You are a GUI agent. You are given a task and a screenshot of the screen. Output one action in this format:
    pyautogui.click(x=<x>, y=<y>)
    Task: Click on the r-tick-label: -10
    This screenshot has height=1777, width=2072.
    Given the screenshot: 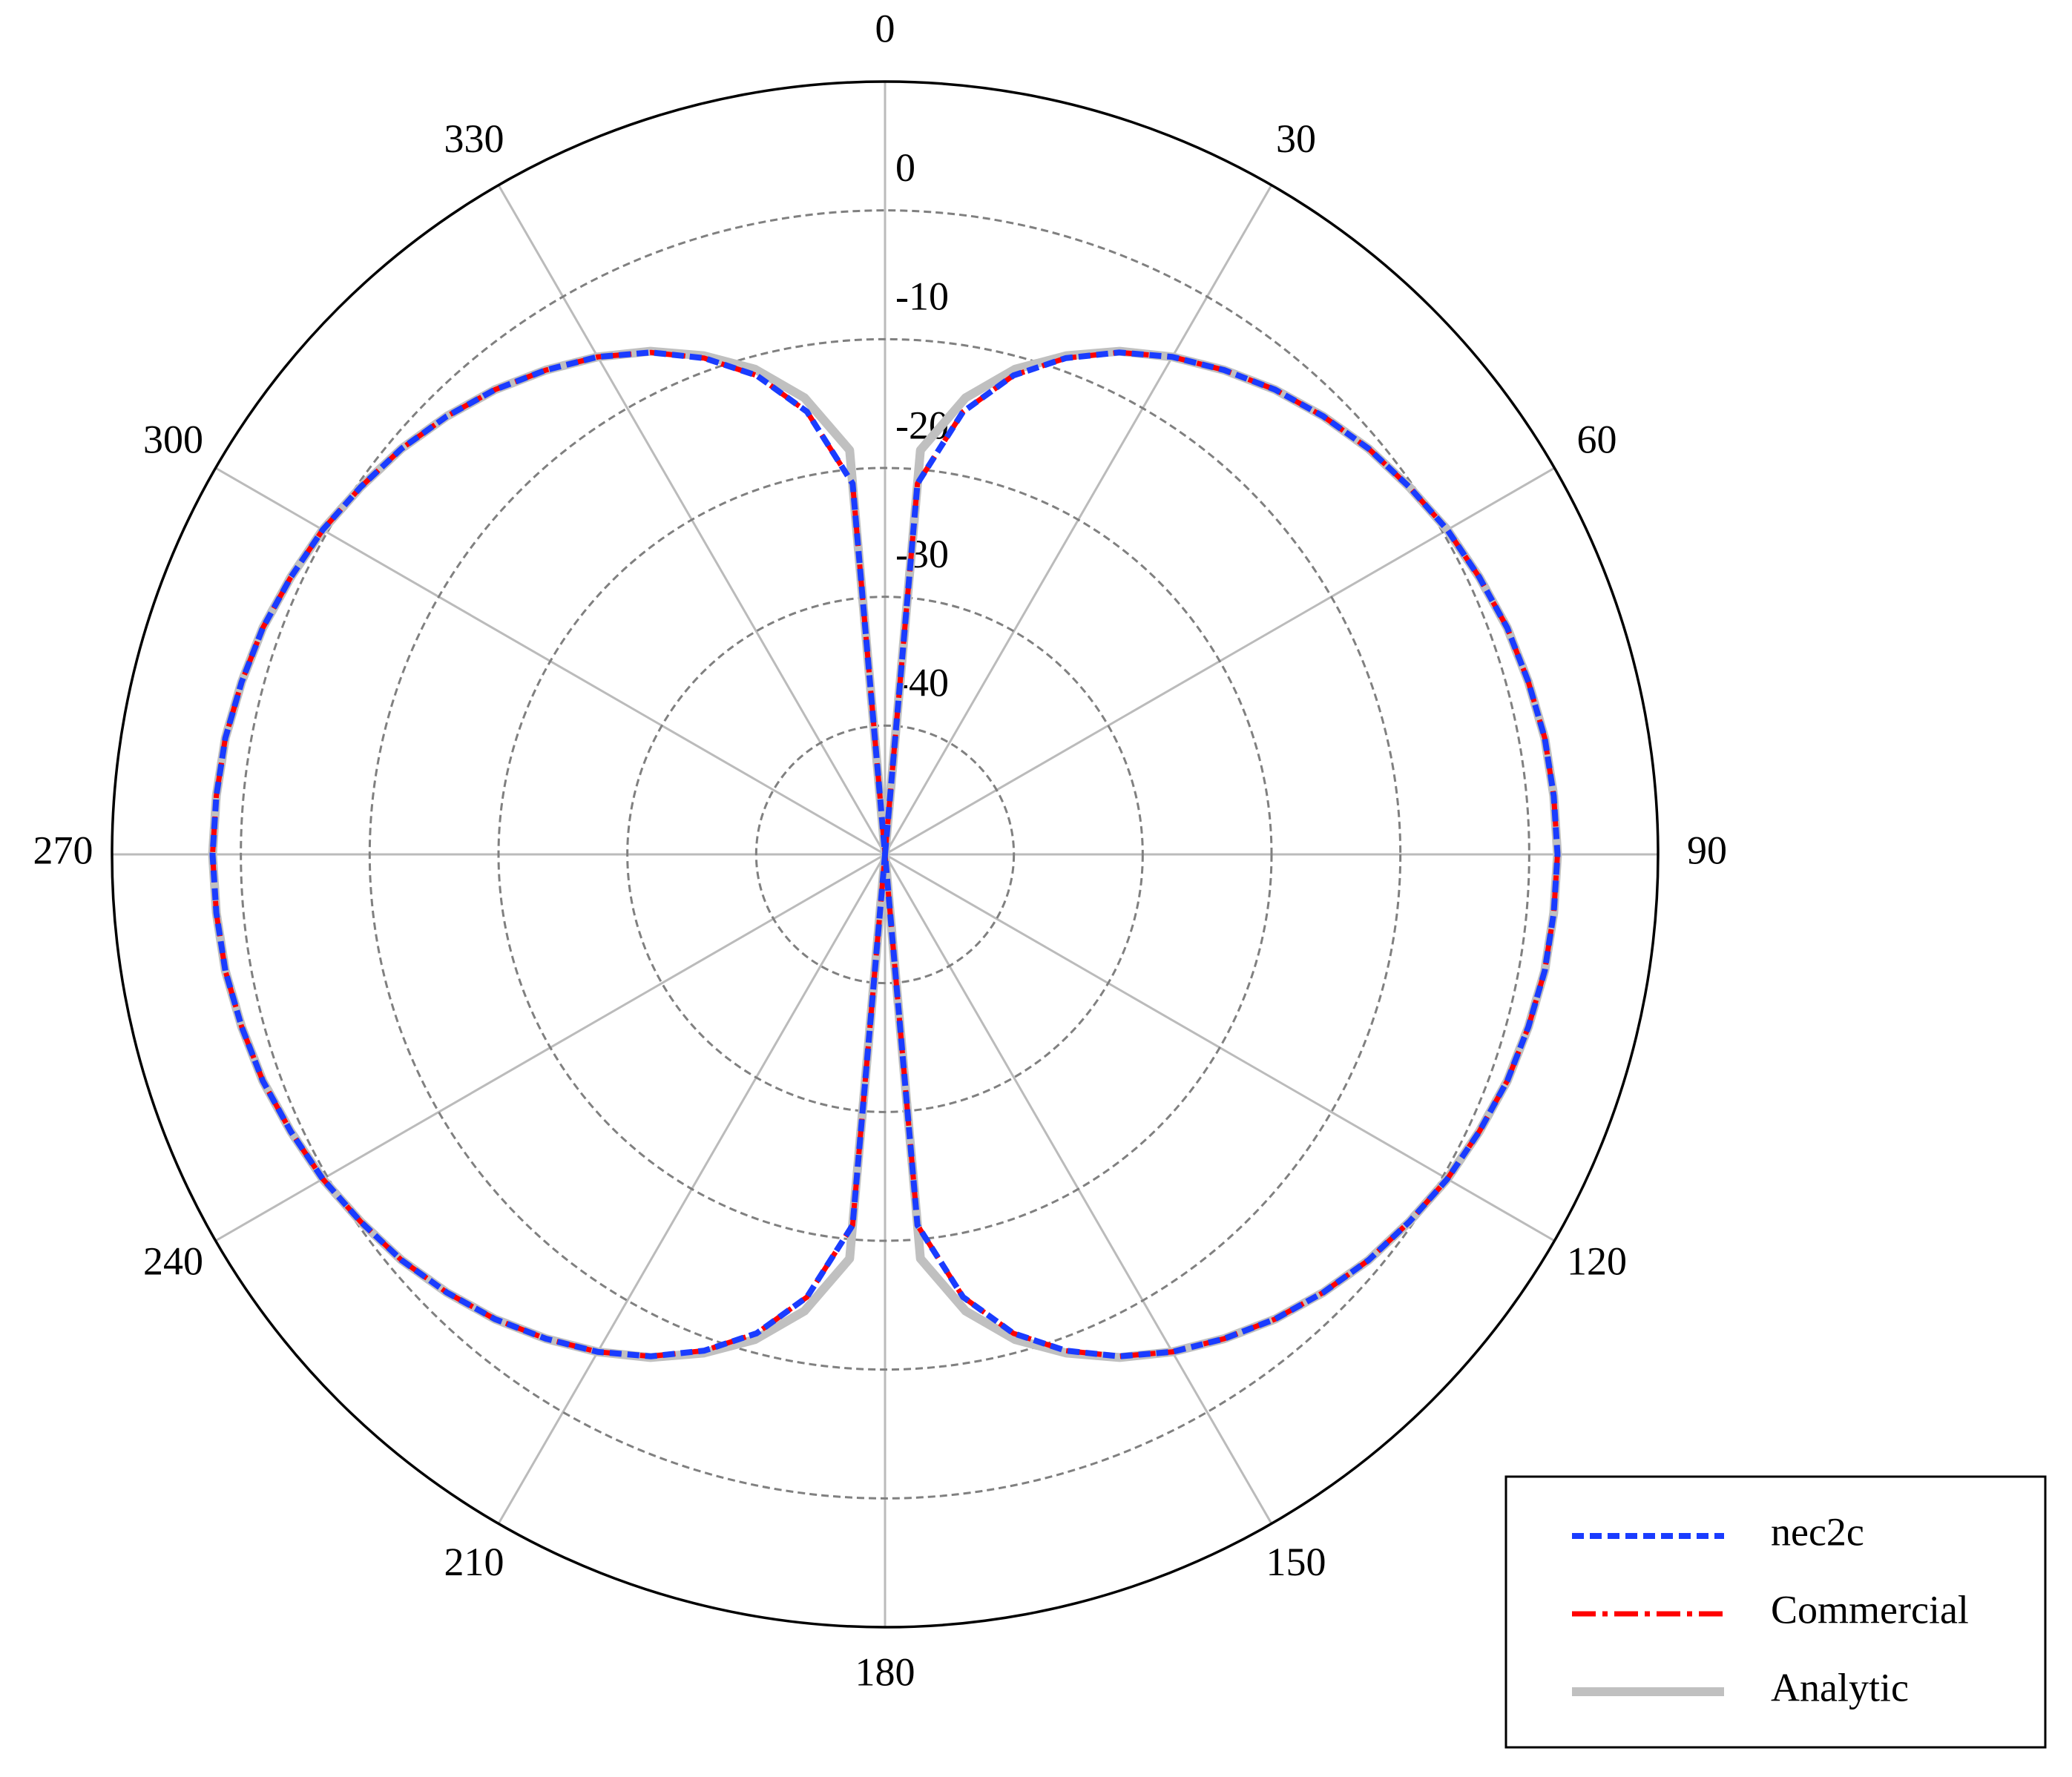 What is the action you would take?
    pyautogui.click(x=922, y=296)
    